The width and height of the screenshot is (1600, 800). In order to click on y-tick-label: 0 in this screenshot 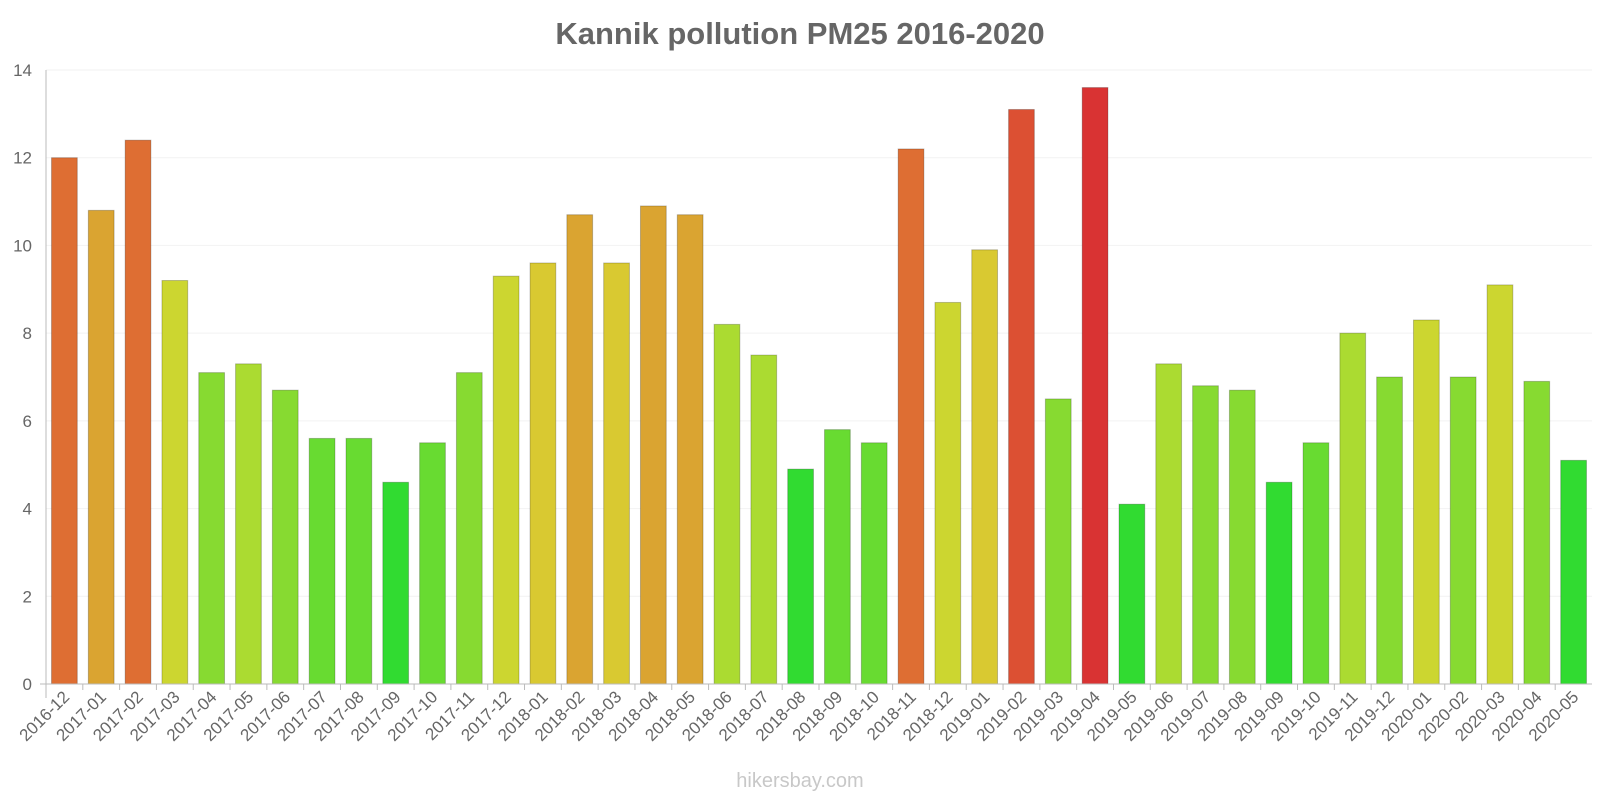, I will do `click(27, 684)`.